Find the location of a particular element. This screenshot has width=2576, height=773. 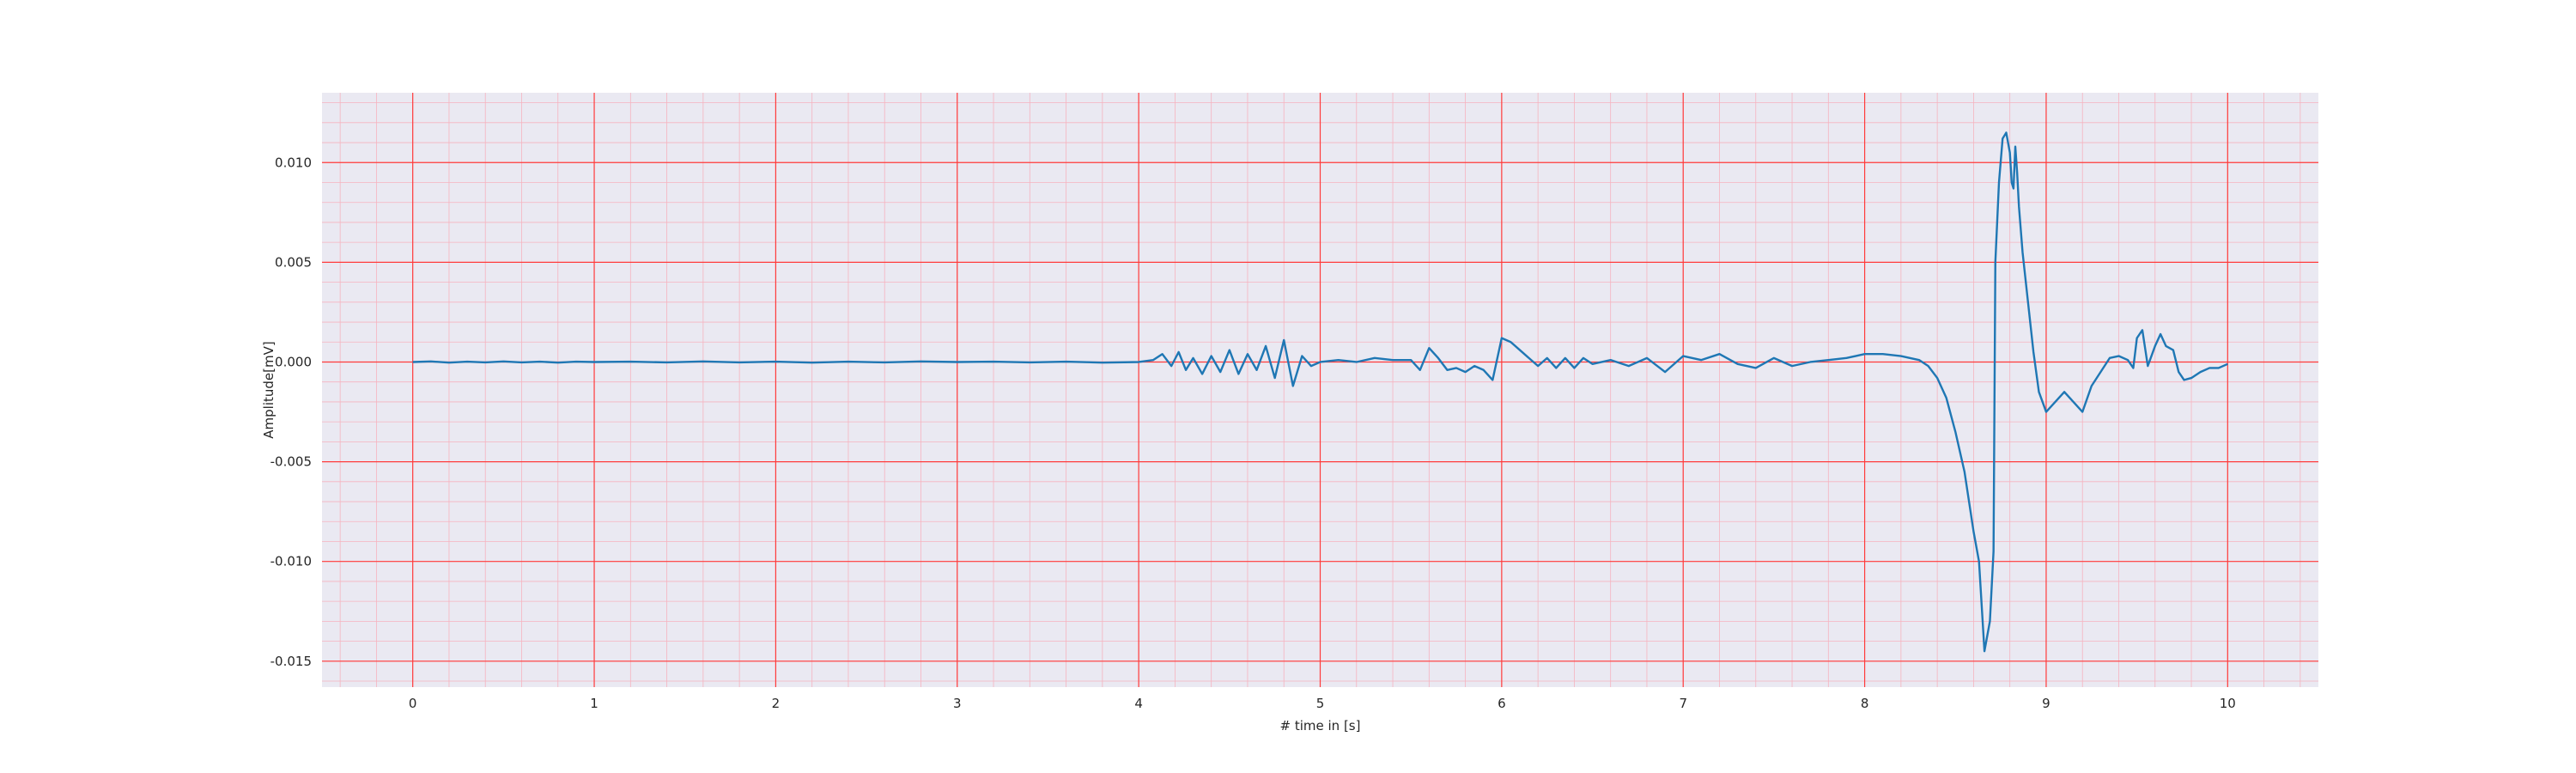

x-tick-label: 8 is located at coordinates (1865, 703).